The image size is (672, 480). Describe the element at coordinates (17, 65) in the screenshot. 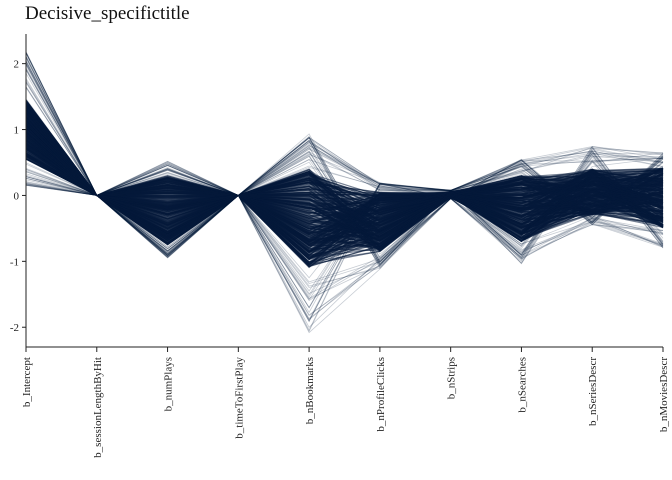

I see `y-tick-label: 2` at that location.